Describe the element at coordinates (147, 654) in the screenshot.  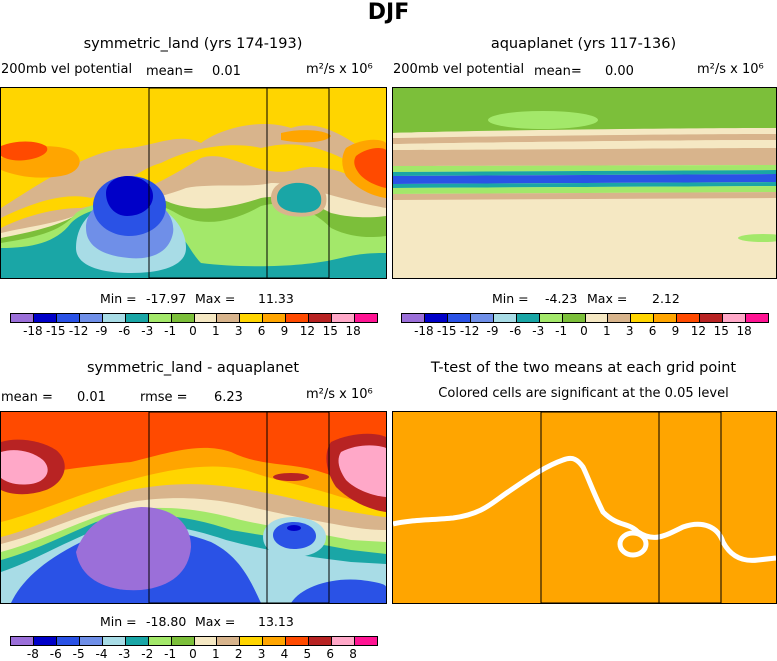
I see `colorbar-tick-label: -2` at that location.